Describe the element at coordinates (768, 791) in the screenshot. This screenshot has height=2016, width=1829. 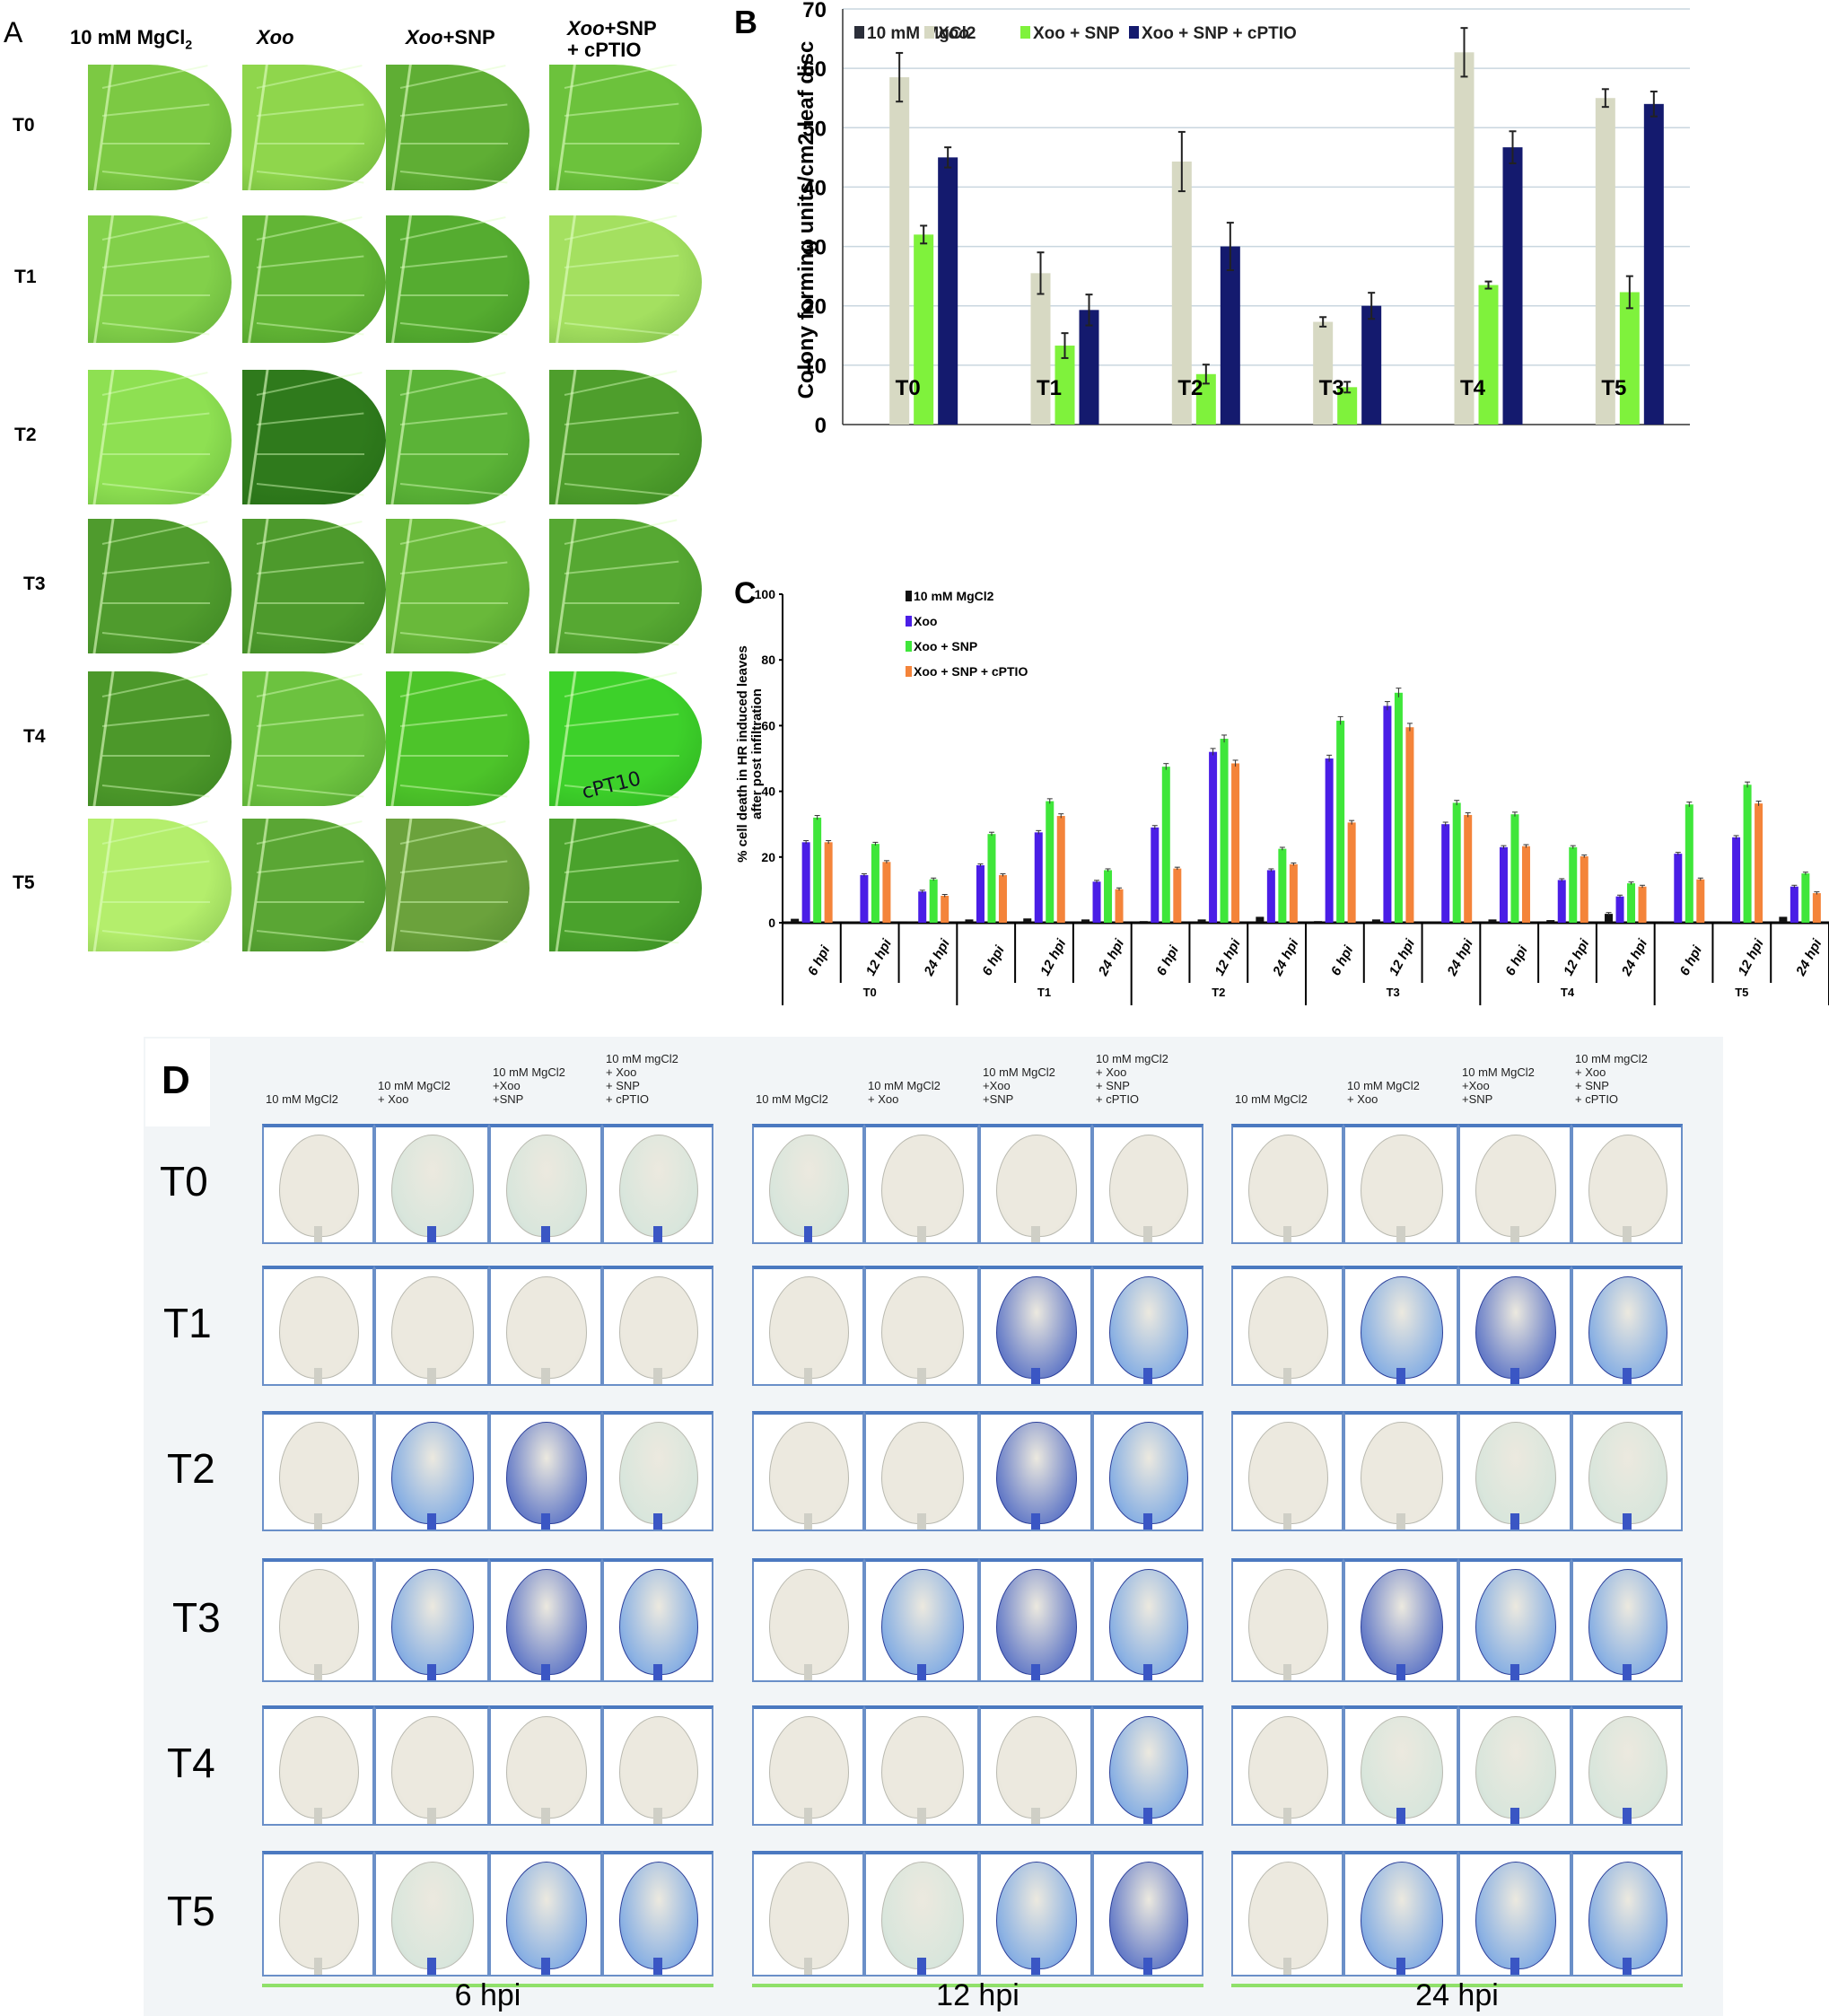
I see `y-tick-label: 40` at that location.